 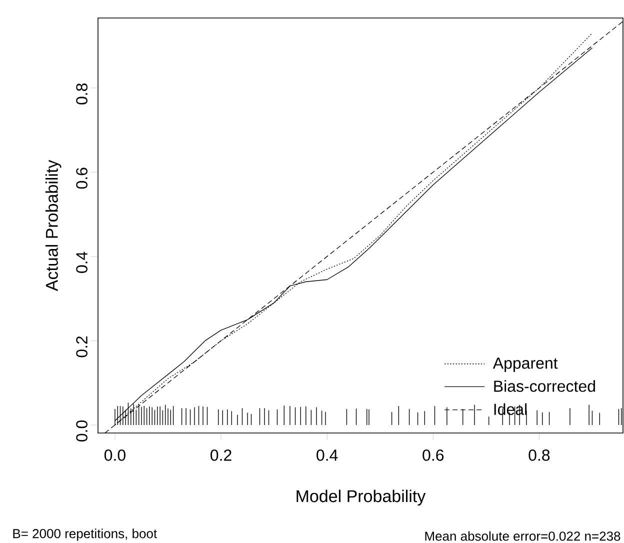 What do you see at coordinates (221, 455) in the screenshot?
I see `x-tick-label: 0.2` at bounding box center [221, 455].